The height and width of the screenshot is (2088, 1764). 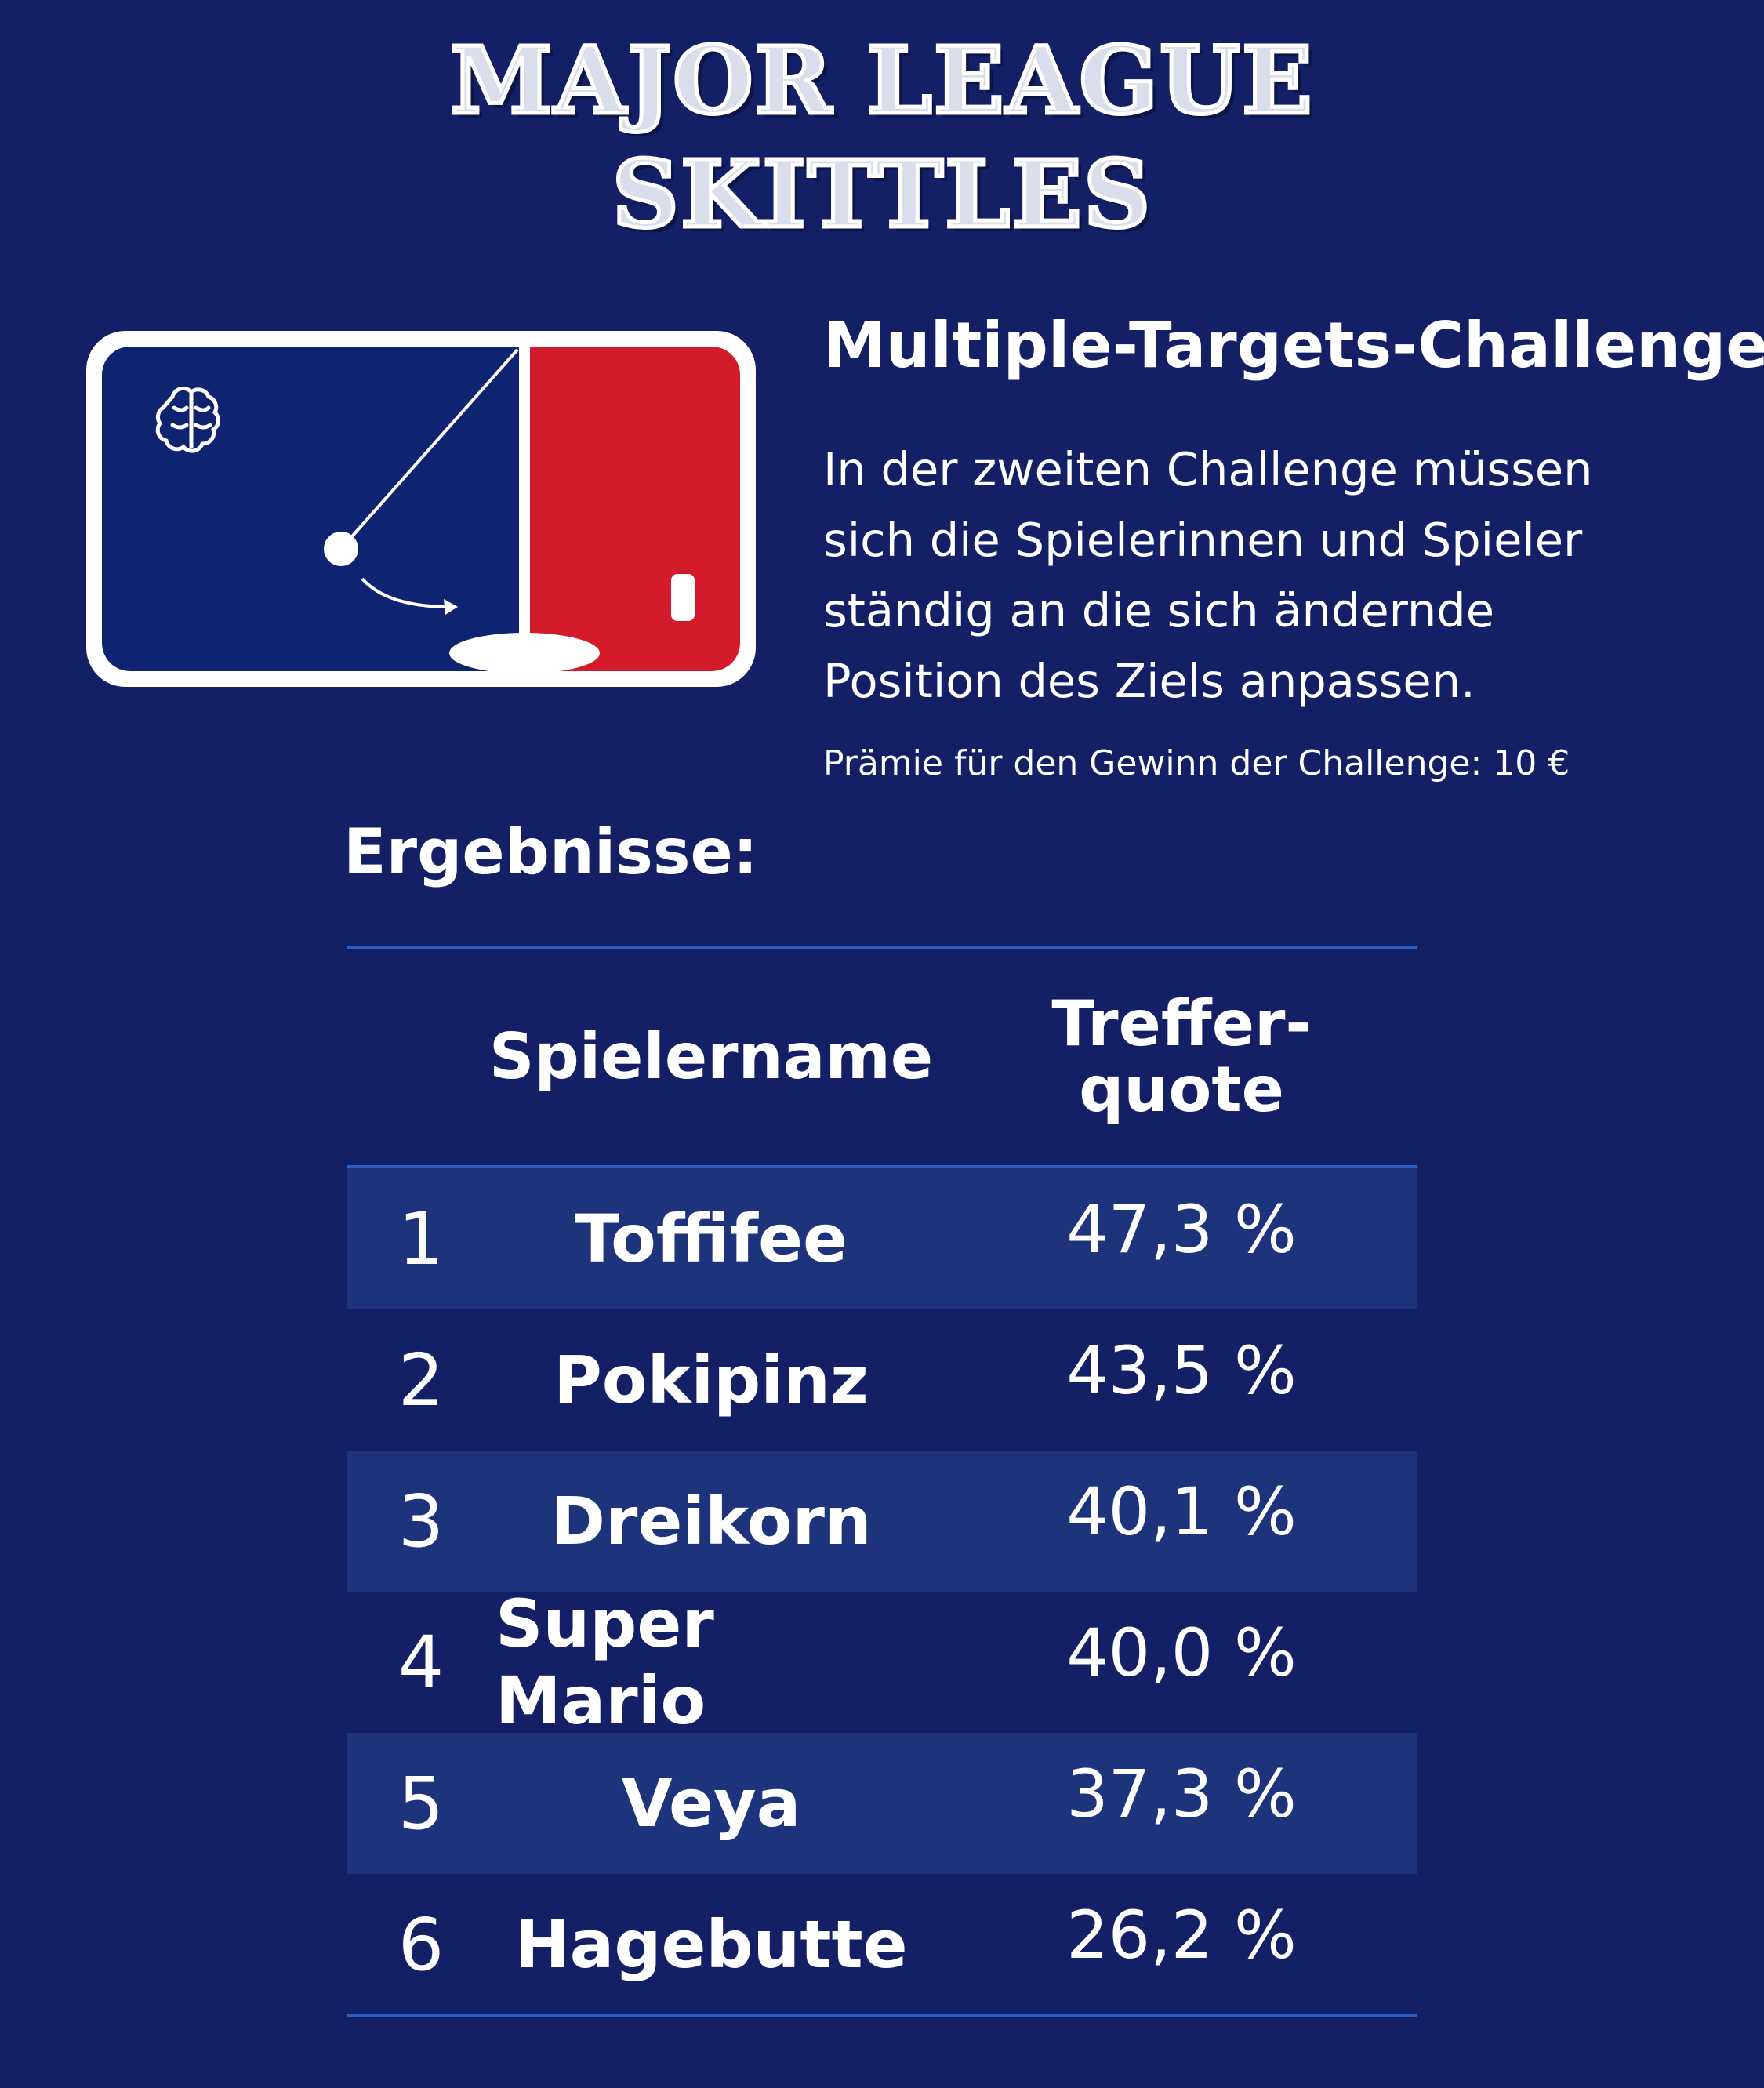 I want to click on header-hit-rate-line2: quote, so click(x=1181, y=1089).